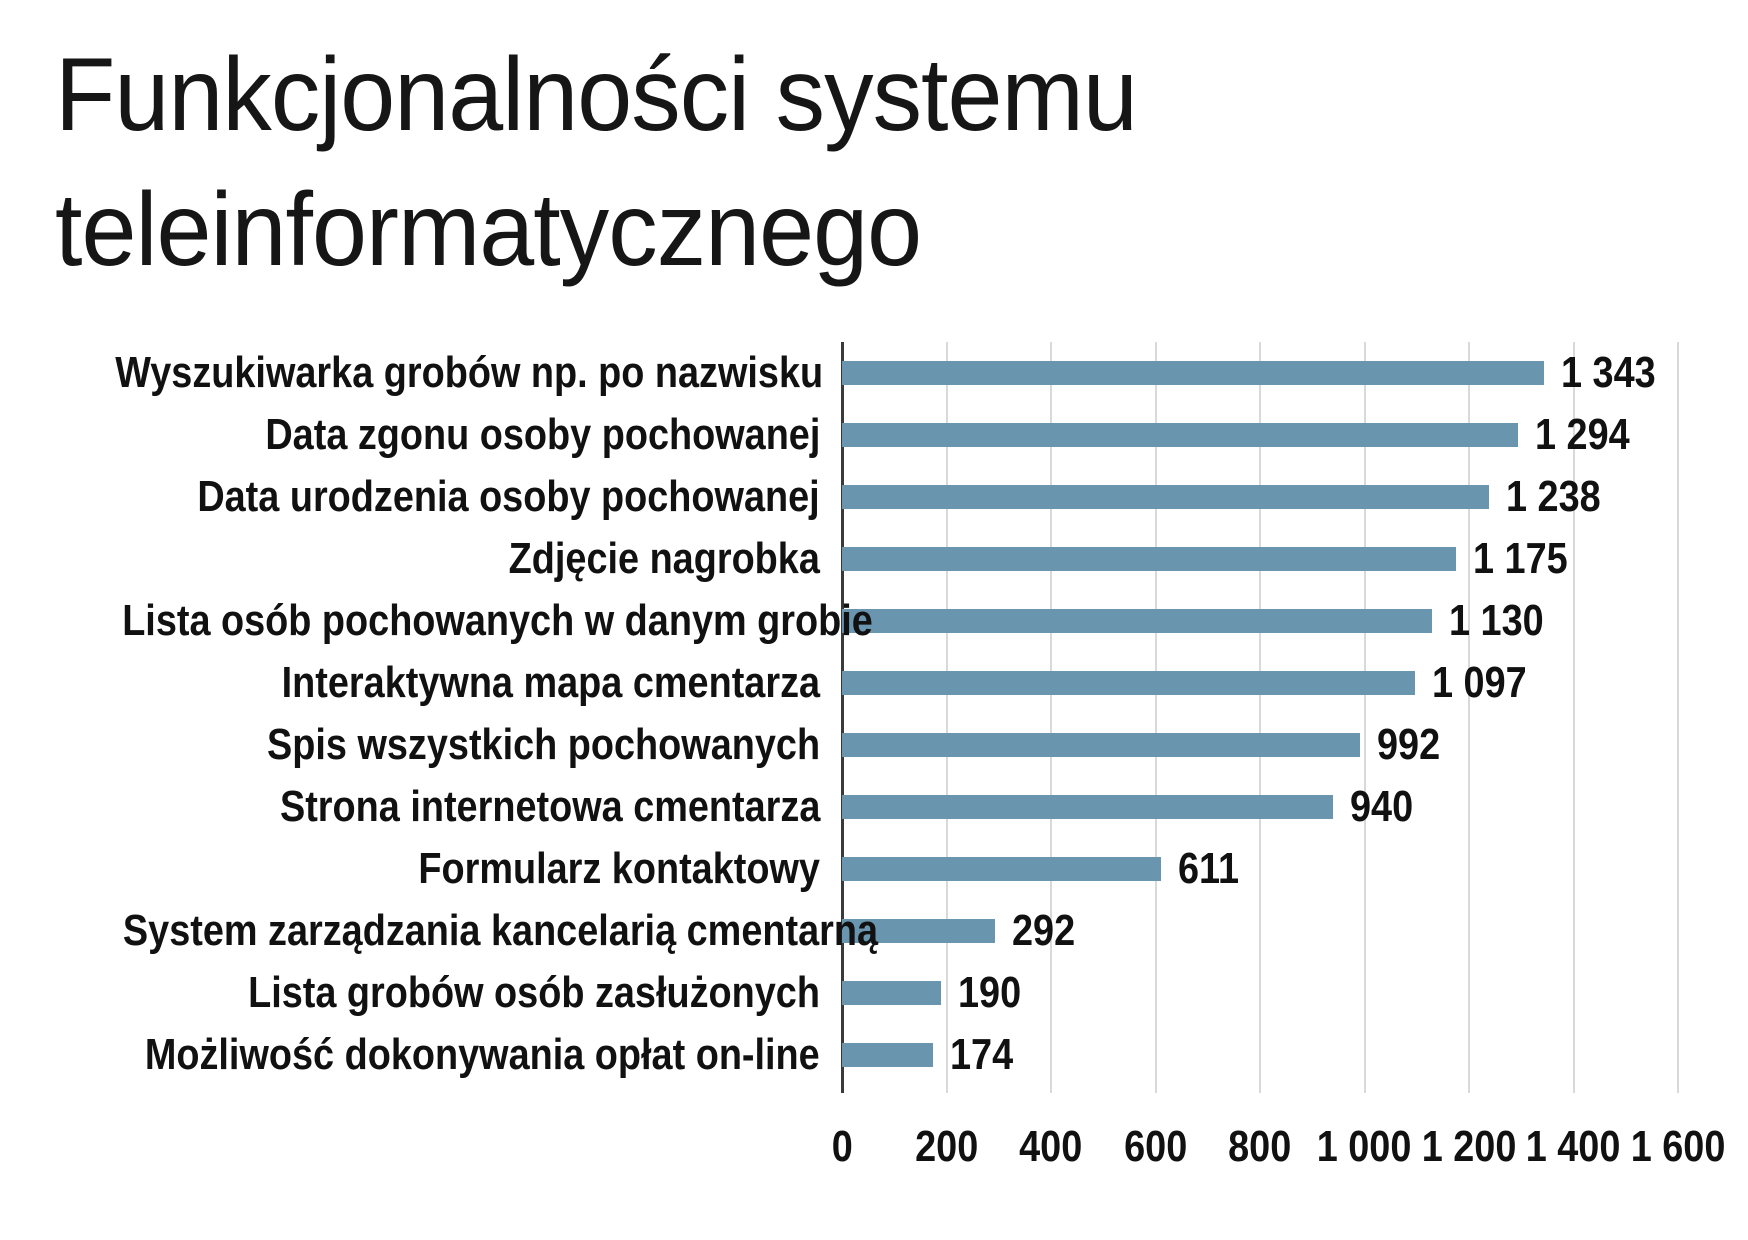 The image size is (1748, 1240). What do you see at coordinates (990, 992) in the screenshot?
I see `value-label: 190` at bounding box center [990, 992].